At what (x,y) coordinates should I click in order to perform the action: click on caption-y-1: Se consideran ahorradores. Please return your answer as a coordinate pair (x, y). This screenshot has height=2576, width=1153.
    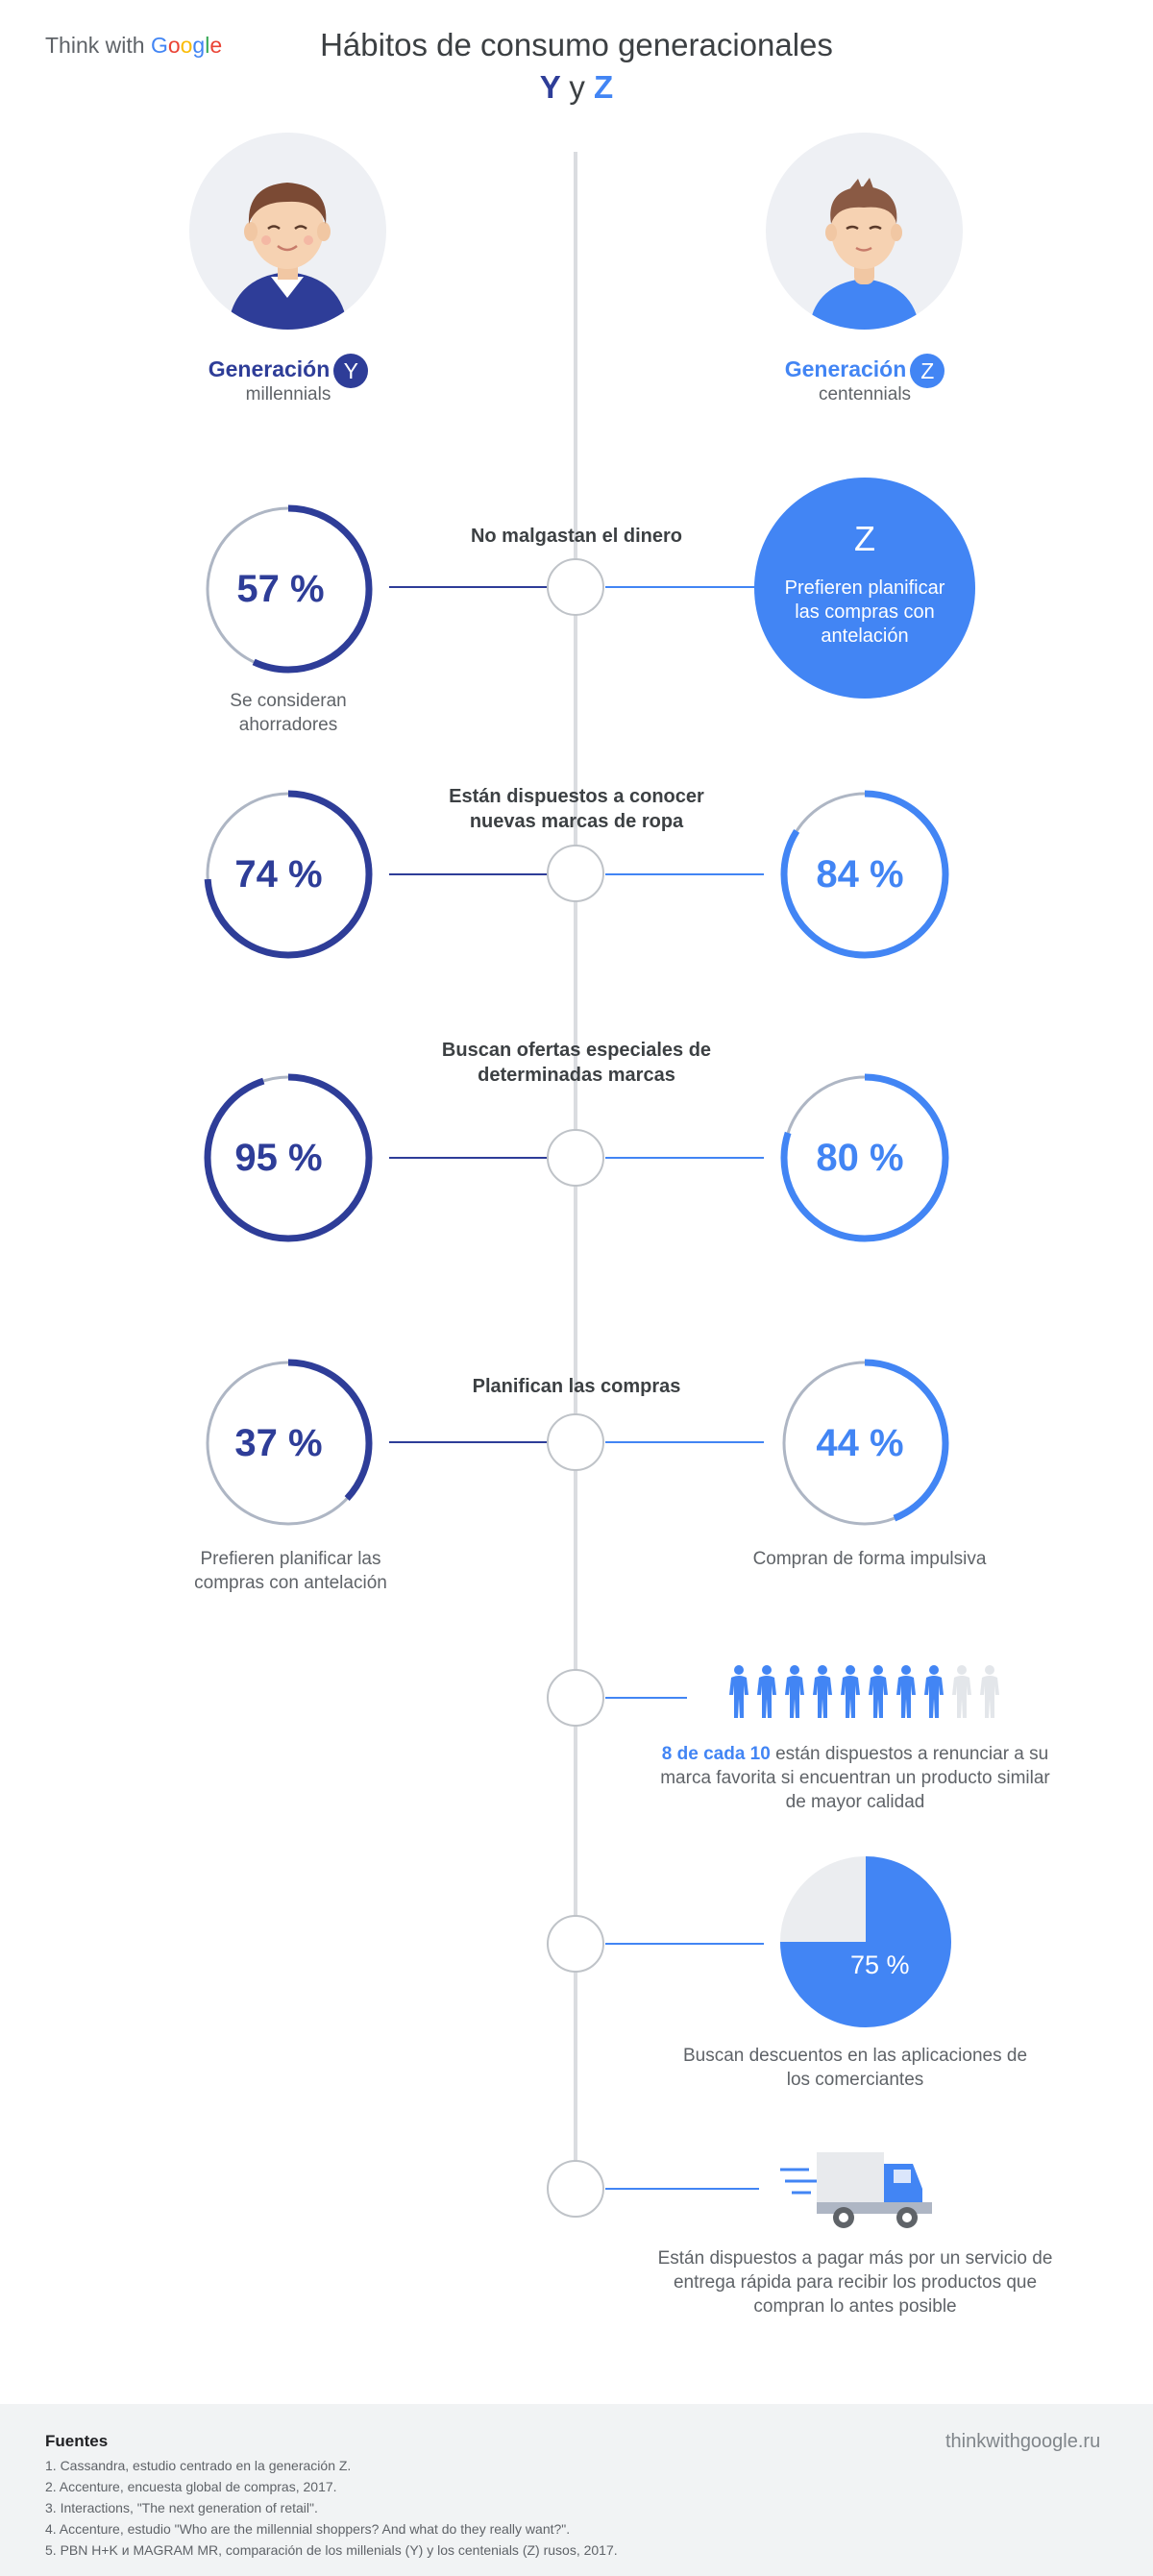
    Looking at the image, I should click on (289, 713).